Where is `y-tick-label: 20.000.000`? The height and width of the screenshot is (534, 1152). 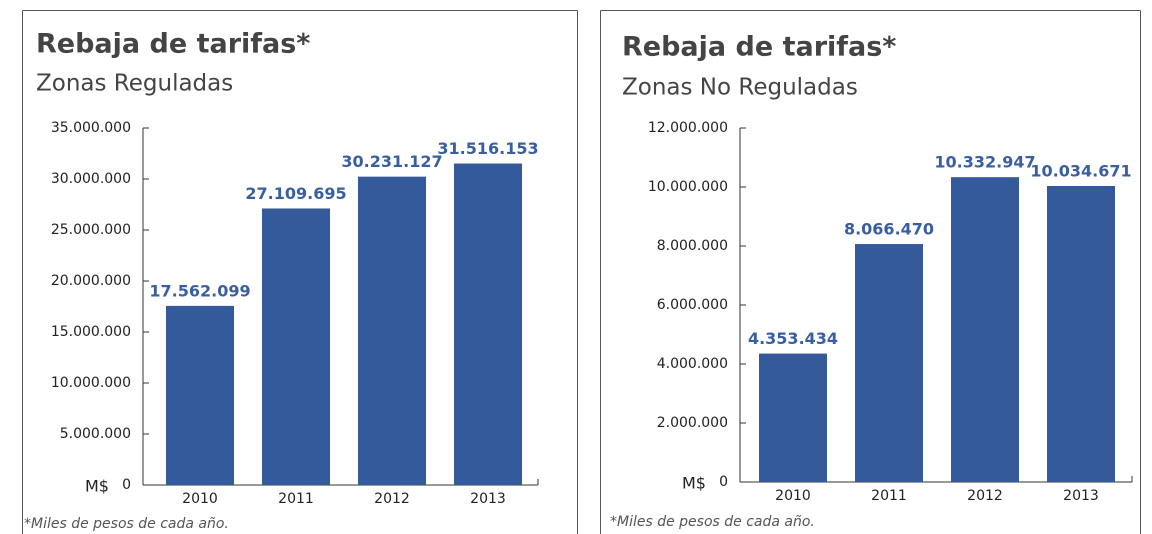
y-tick-label: 20.000.000 is located at coordinates (91, 281).